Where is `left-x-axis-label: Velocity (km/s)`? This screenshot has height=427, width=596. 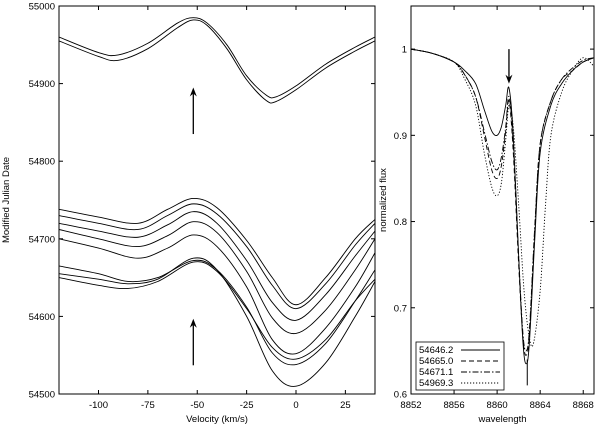
left-x-axis-label: Velocity (km/s) is located at coordinates (217, 419).